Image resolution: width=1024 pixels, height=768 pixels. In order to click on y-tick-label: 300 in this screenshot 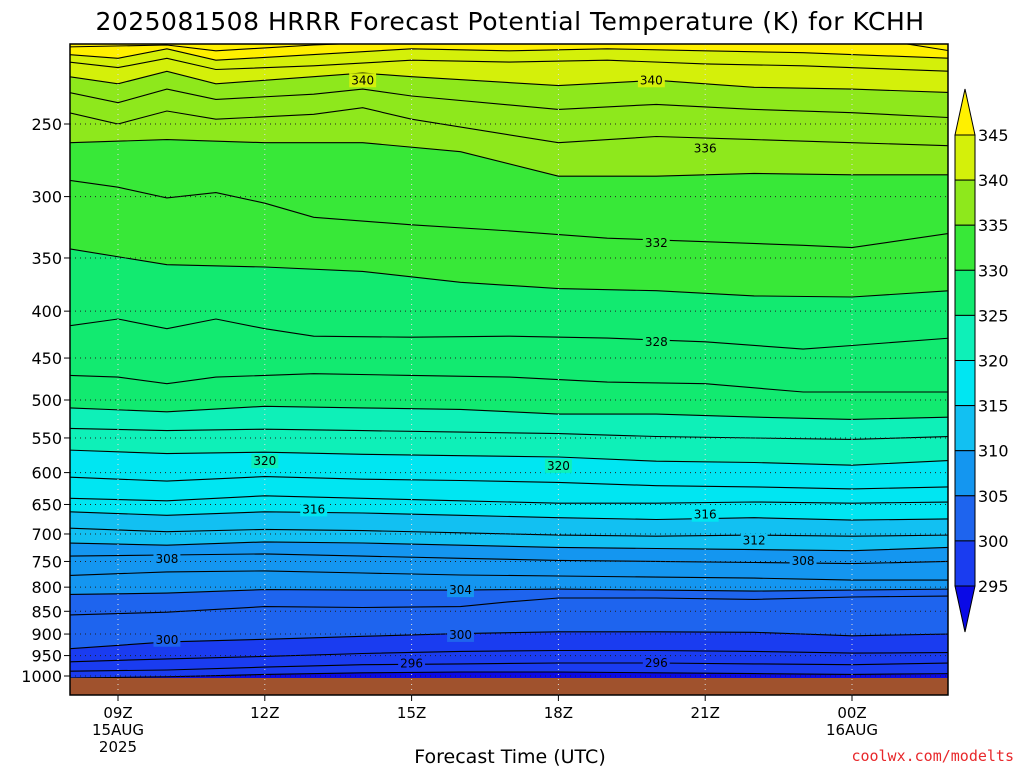, I will do `click(46, 197)`.